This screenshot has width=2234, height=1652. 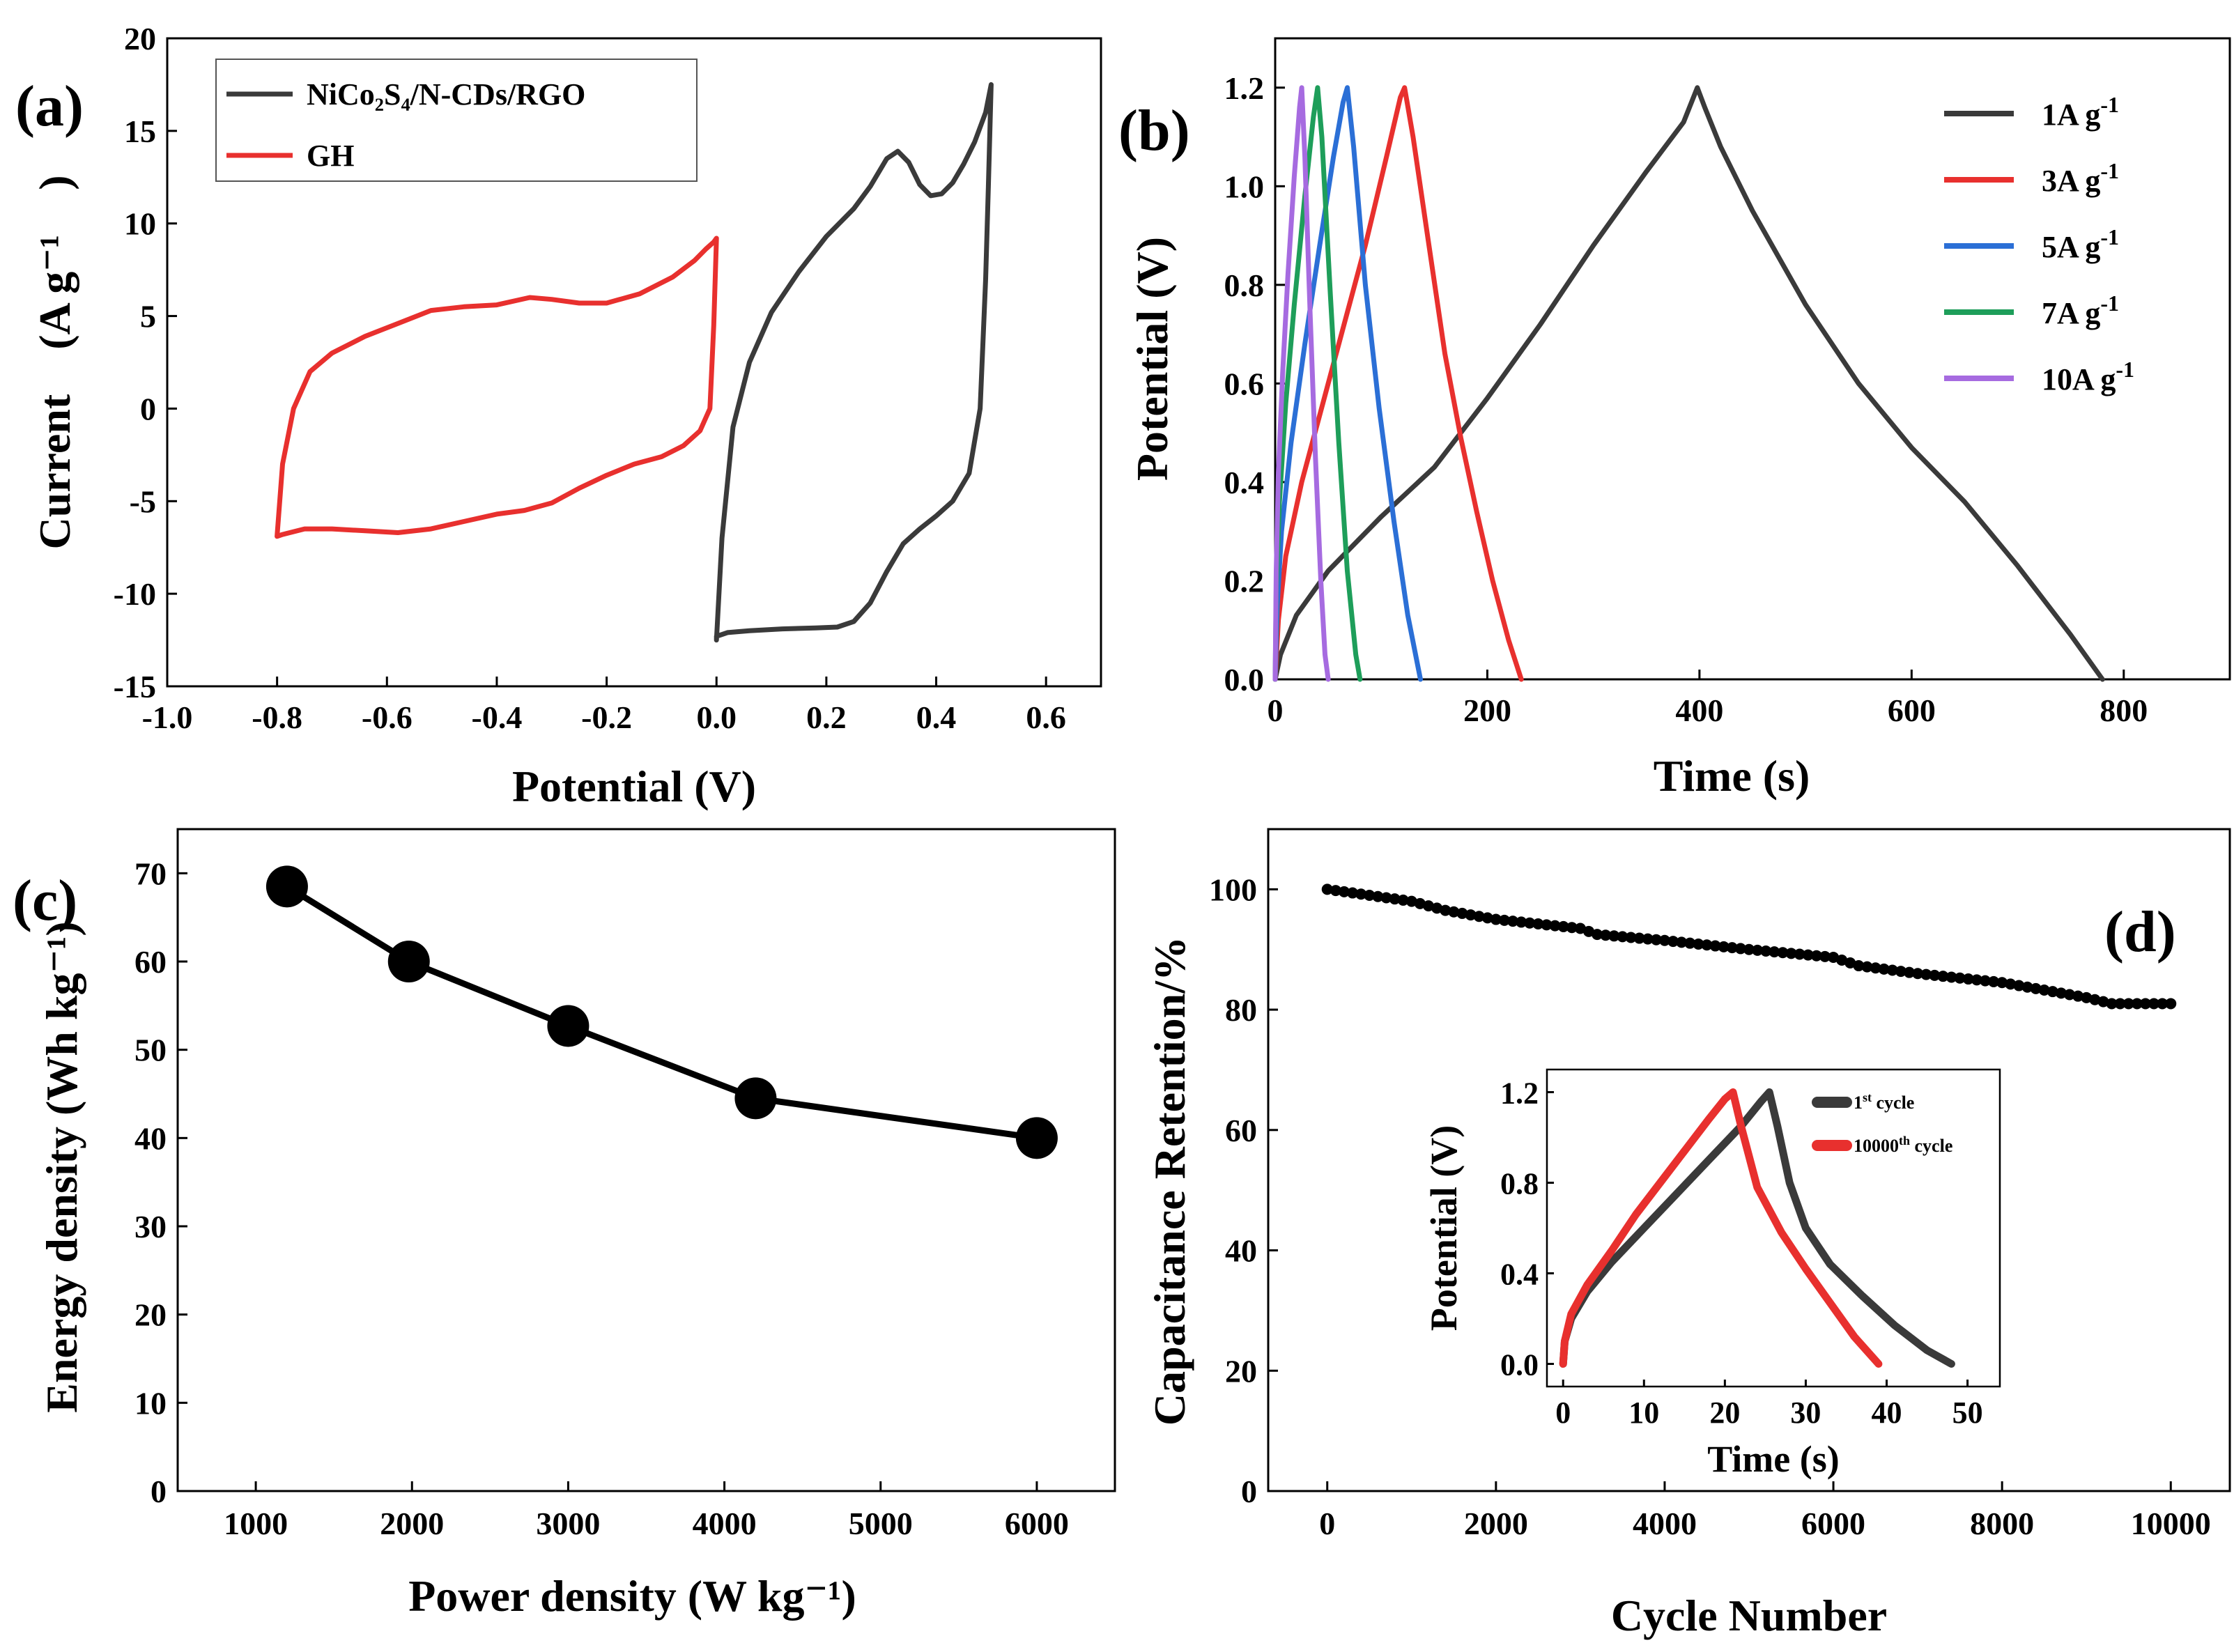 What do you see at coordinates (1688, 383) in the screenshot?
I see `panel-b-series-1a` at bounding box center [1688, 383].